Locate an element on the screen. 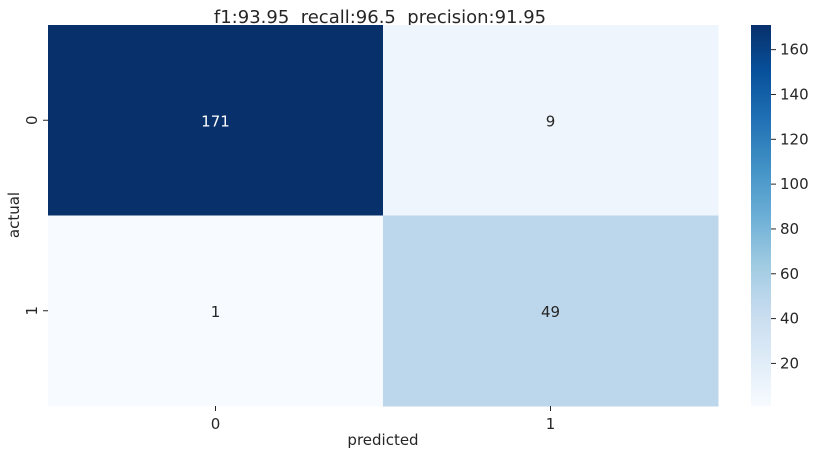 The width and height of the screenshot is (821, 459). cell-value-1-1: 49 is located at coordinates (550, 312).